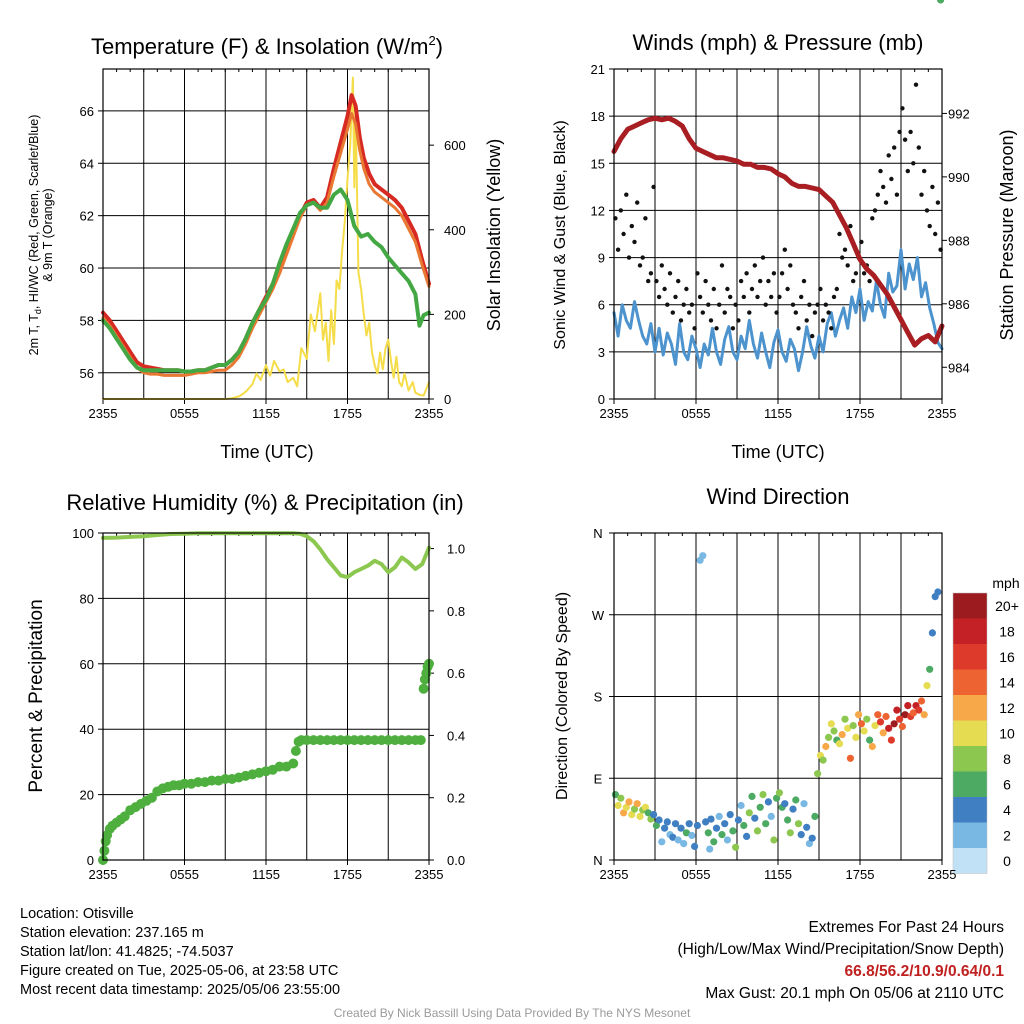 Image resolution: width=1024 pixels, height=1024 pixels. Describe the element at coordinates (455, 230) in the screenshot. I see `y2-tick-label: 400` at that location.